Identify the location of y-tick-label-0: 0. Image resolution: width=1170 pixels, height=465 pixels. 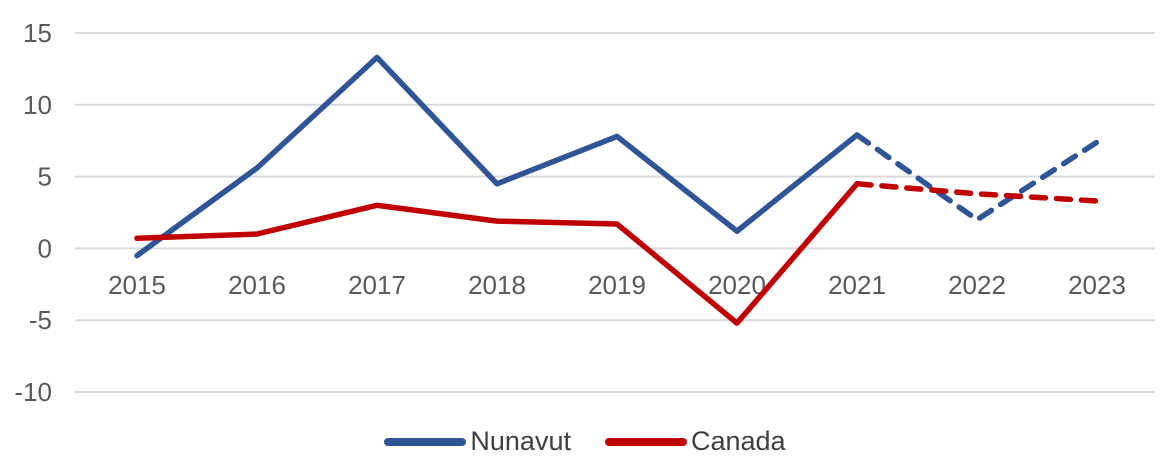
(45, 248).